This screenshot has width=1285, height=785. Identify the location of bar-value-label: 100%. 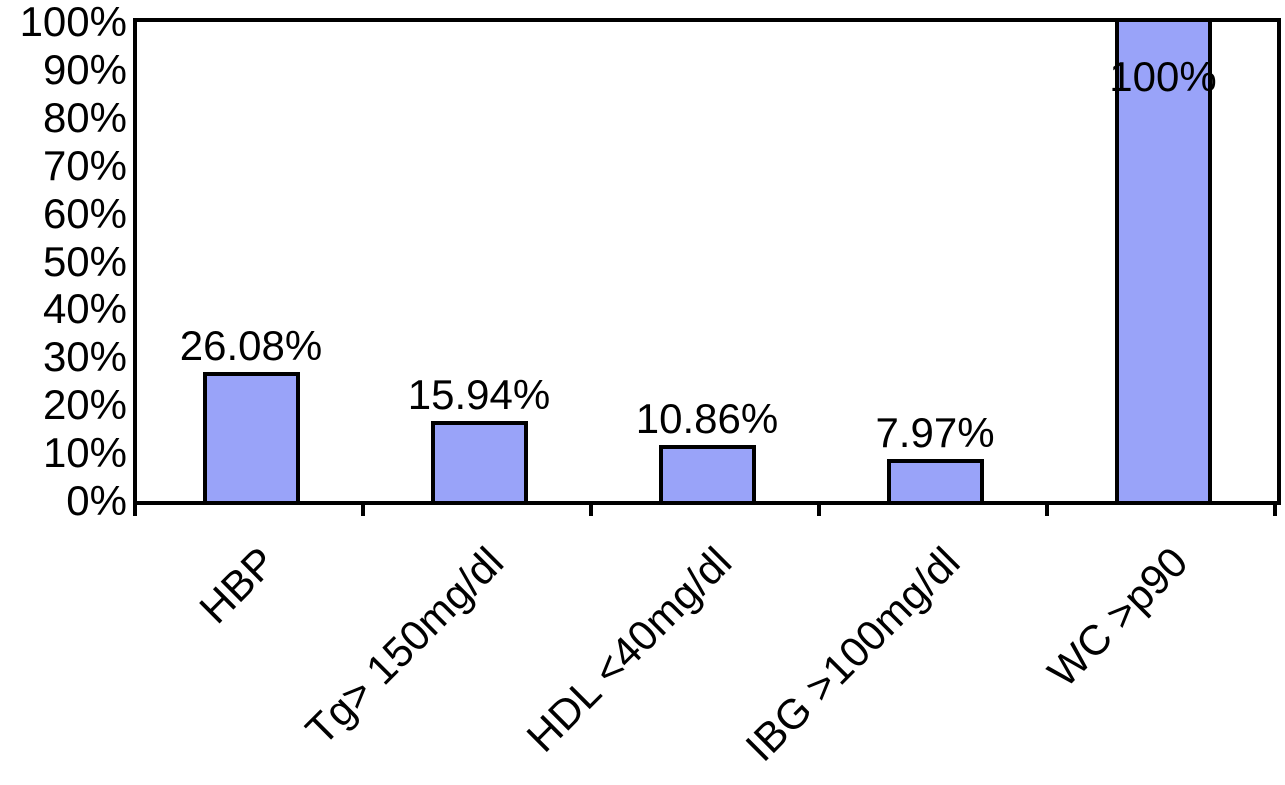
(1163, 76).